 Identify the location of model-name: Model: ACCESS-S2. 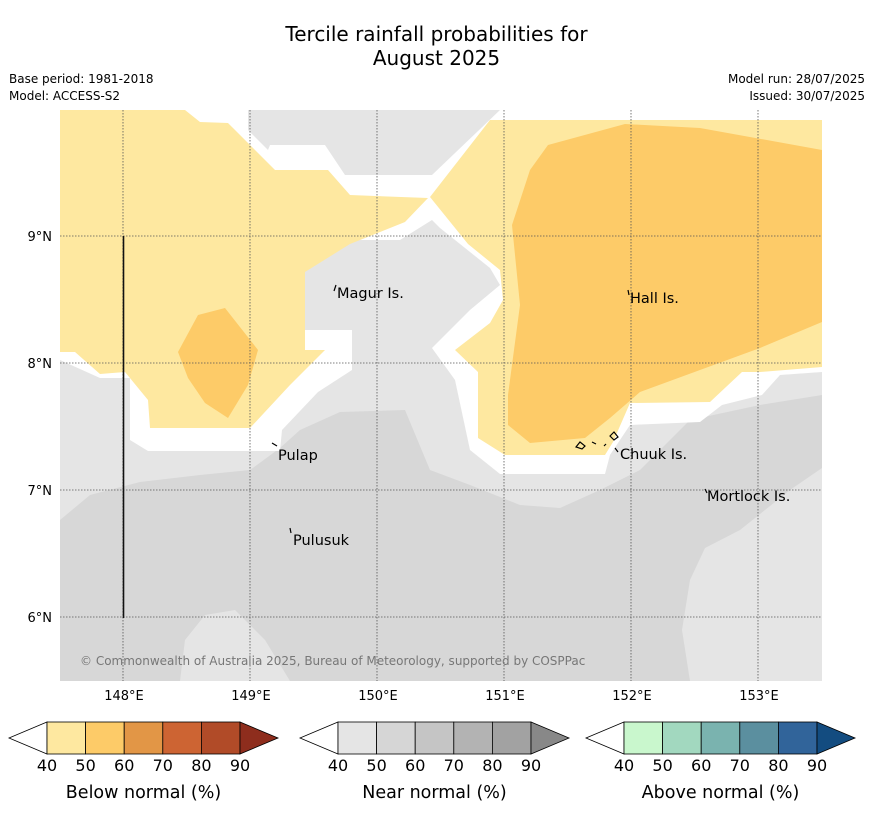
(65, 96).